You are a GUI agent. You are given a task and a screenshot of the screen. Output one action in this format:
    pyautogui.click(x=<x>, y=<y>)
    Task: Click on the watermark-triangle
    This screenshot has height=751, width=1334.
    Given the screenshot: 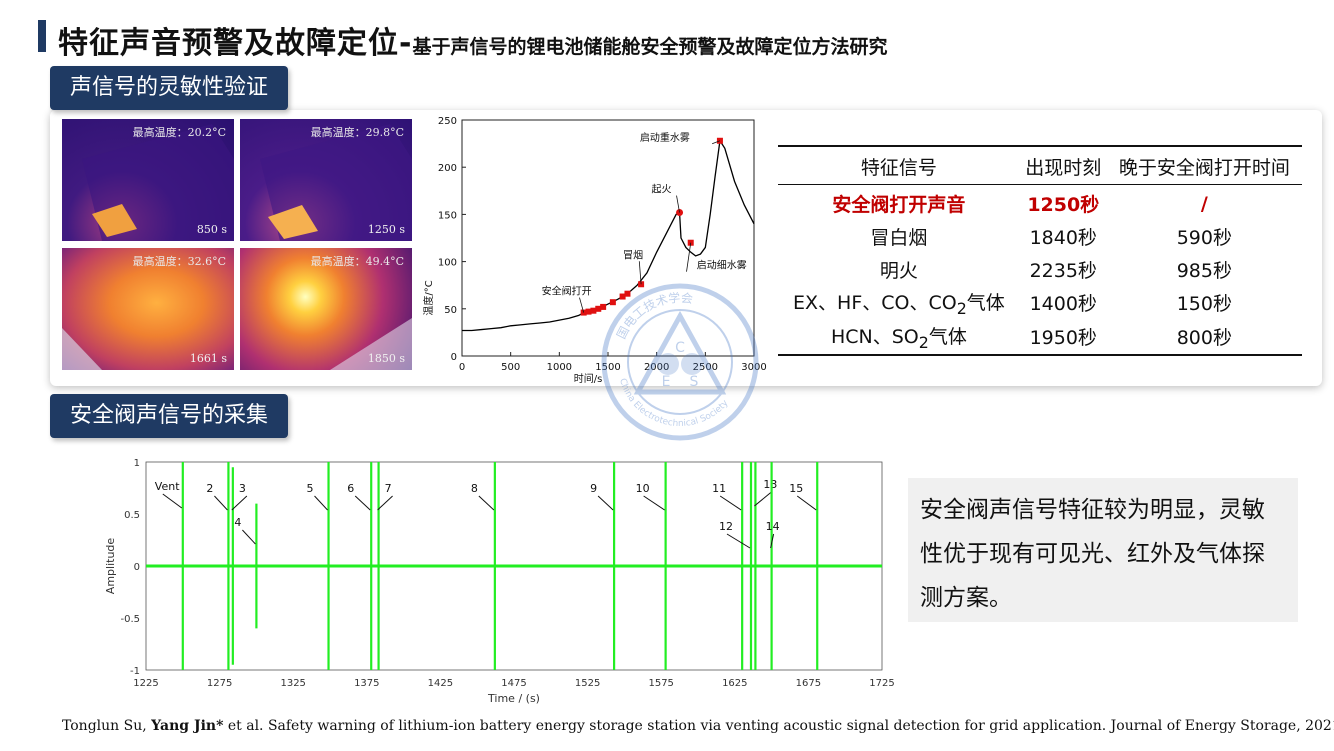 What is the action you would take?
    pyautogui.click(x=680, y=352)
    